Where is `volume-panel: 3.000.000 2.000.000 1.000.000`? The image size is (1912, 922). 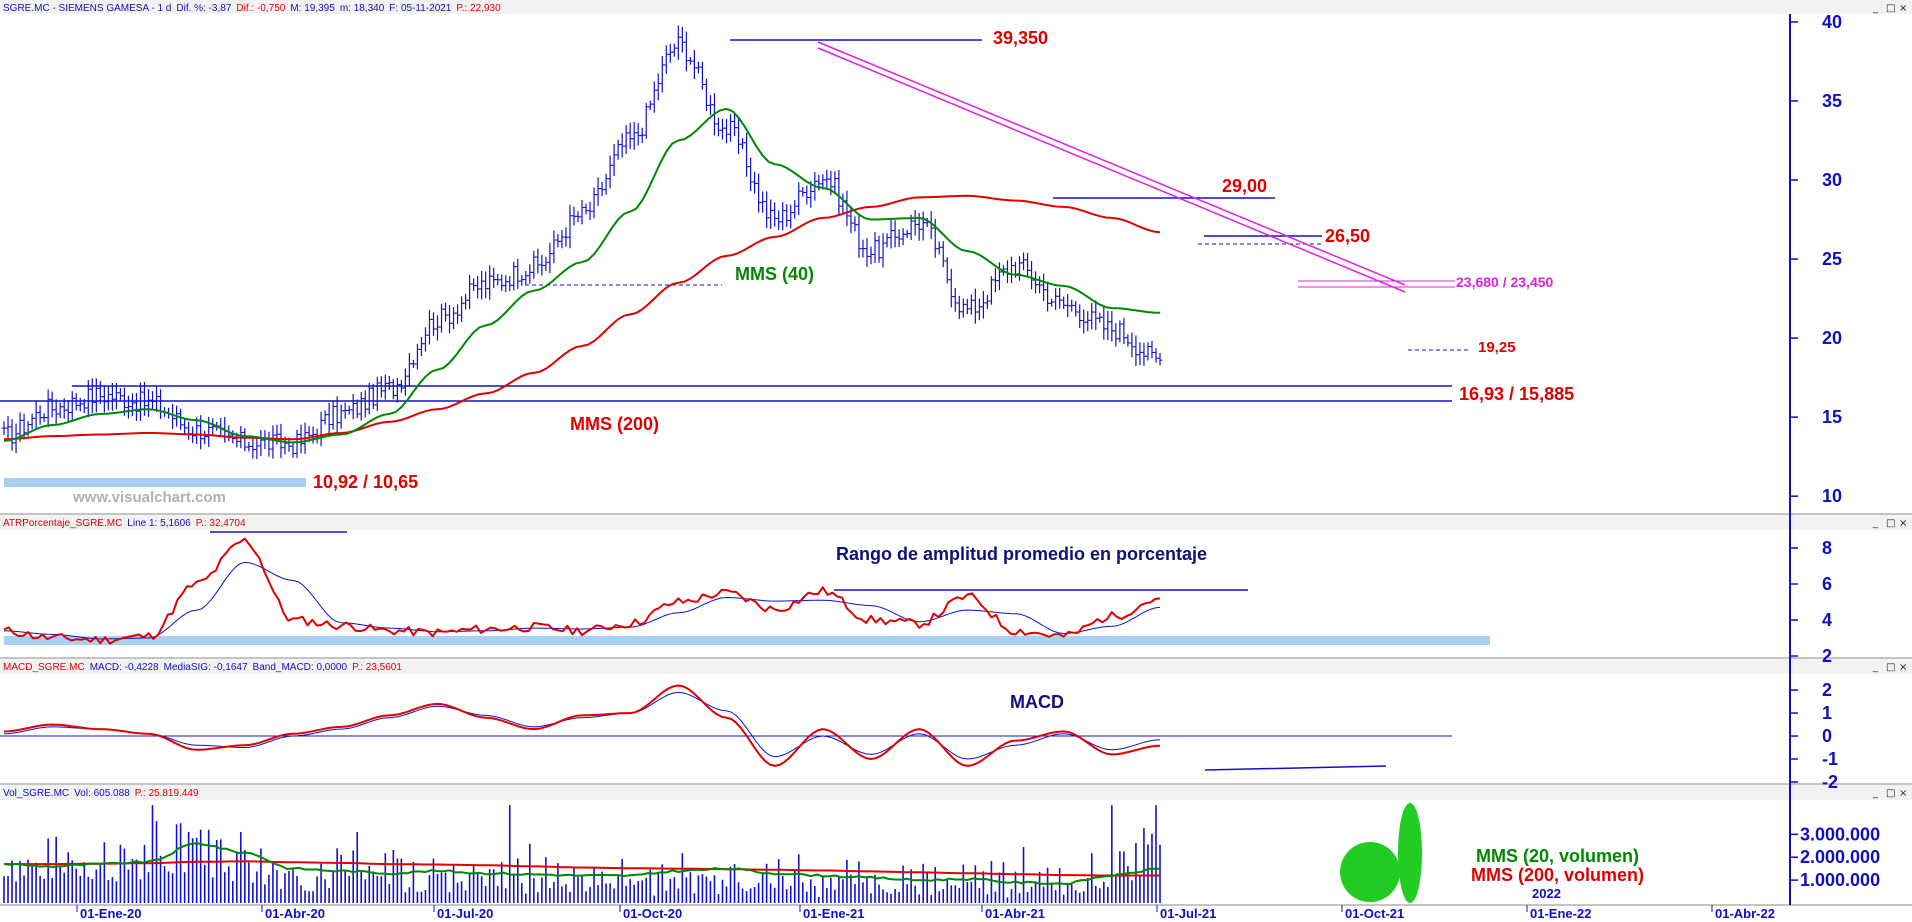 volume-panel: 3.000.000 2.000.000 1.000.000 is located at coordinates (941, 853).